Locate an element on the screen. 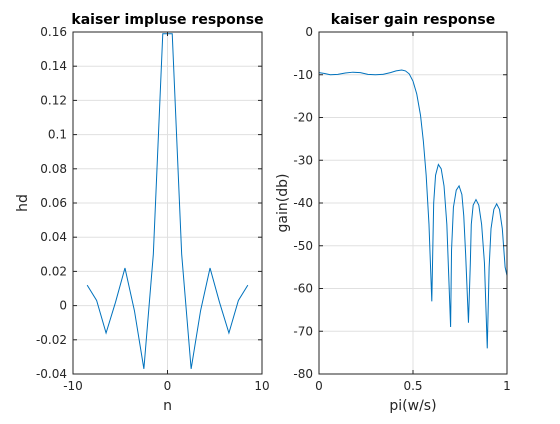 Image resolution: width=560 pixels, height=424 pixels. gain-response-ytick-label: -40 is located at coordinates (303, 203).